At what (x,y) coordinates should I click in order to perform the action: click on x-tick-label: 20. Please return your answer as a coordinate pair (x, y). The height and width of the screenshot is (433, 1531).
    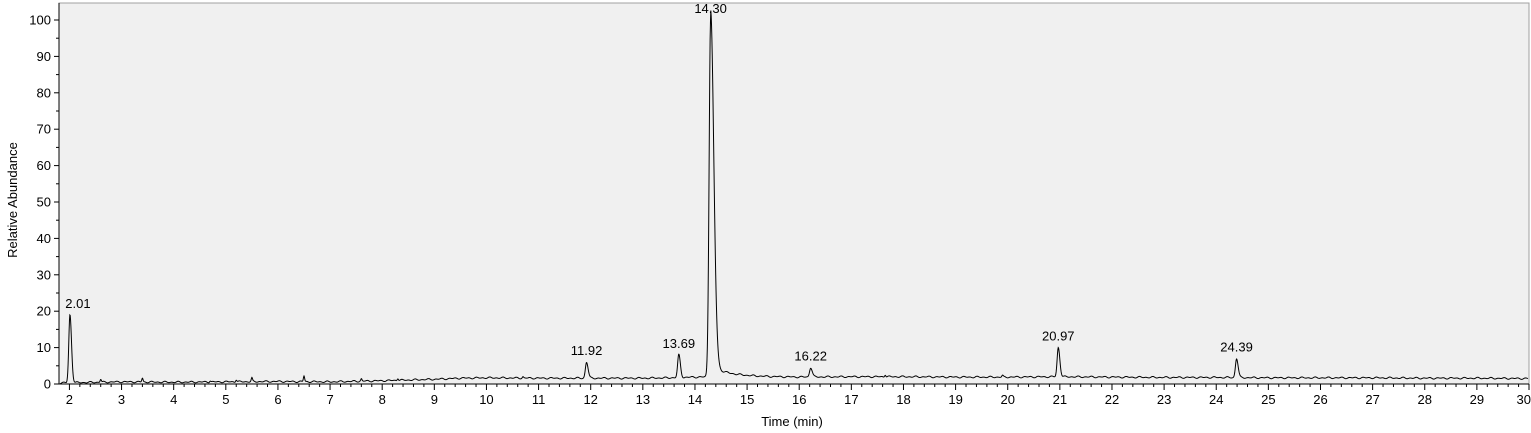
    Looking at the image, I should click on (1007, 399).